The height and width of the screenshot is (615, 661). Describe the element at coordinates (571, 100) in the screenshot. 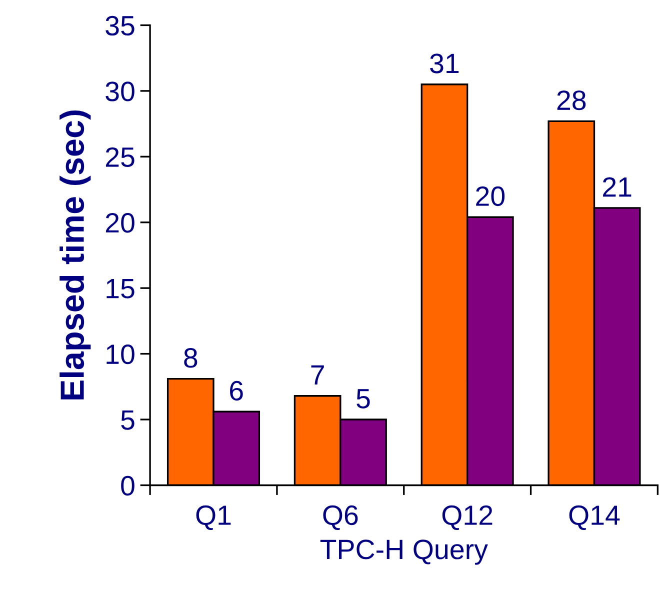

I see `data-label: 28` at that location.